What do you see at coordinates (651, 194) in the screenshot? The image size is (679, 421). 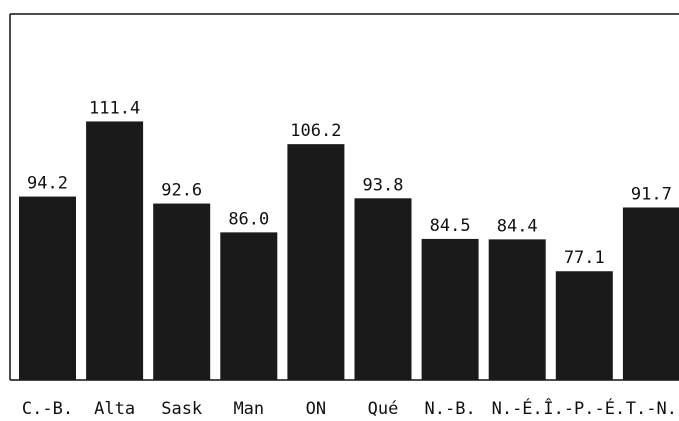 I see `data-label: 91.7` at bounding box center [651, 194].